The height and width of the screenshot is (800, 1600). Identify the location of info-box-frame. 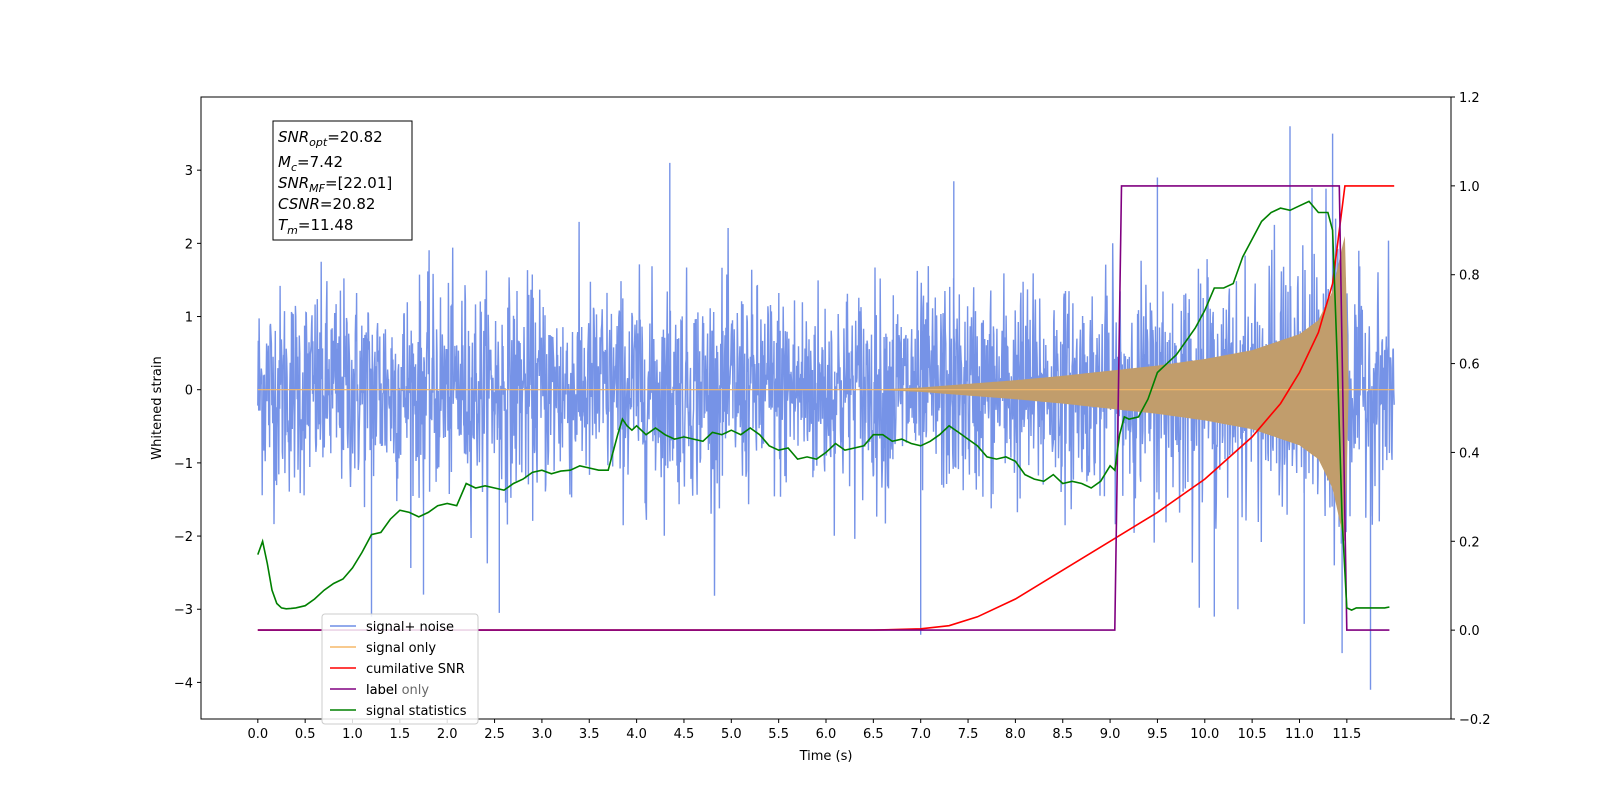
(342, 180).